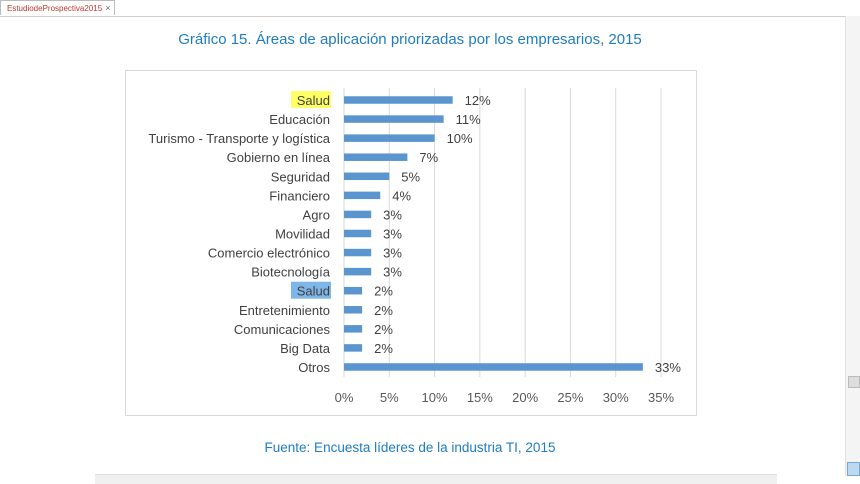 The height and width of the screenshot is (484, 860). Describe the element at coordinates (616, 397) in the screenshot. I see `x-tick-label: 30%` at that location.